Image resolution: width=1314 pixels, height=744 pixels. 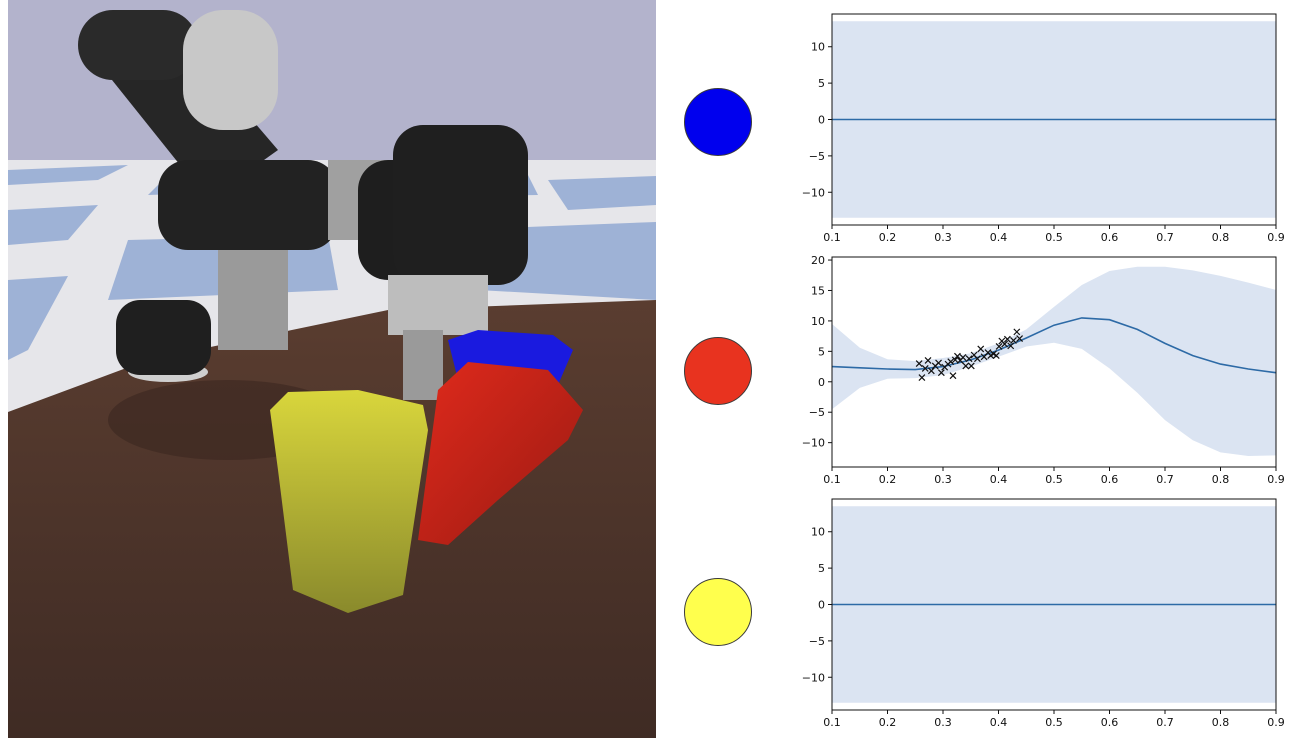 What do you see at coordinates (818, 290) in the screenshot?
I see `y-tick-label: 15` at bounding box center [818, 290].